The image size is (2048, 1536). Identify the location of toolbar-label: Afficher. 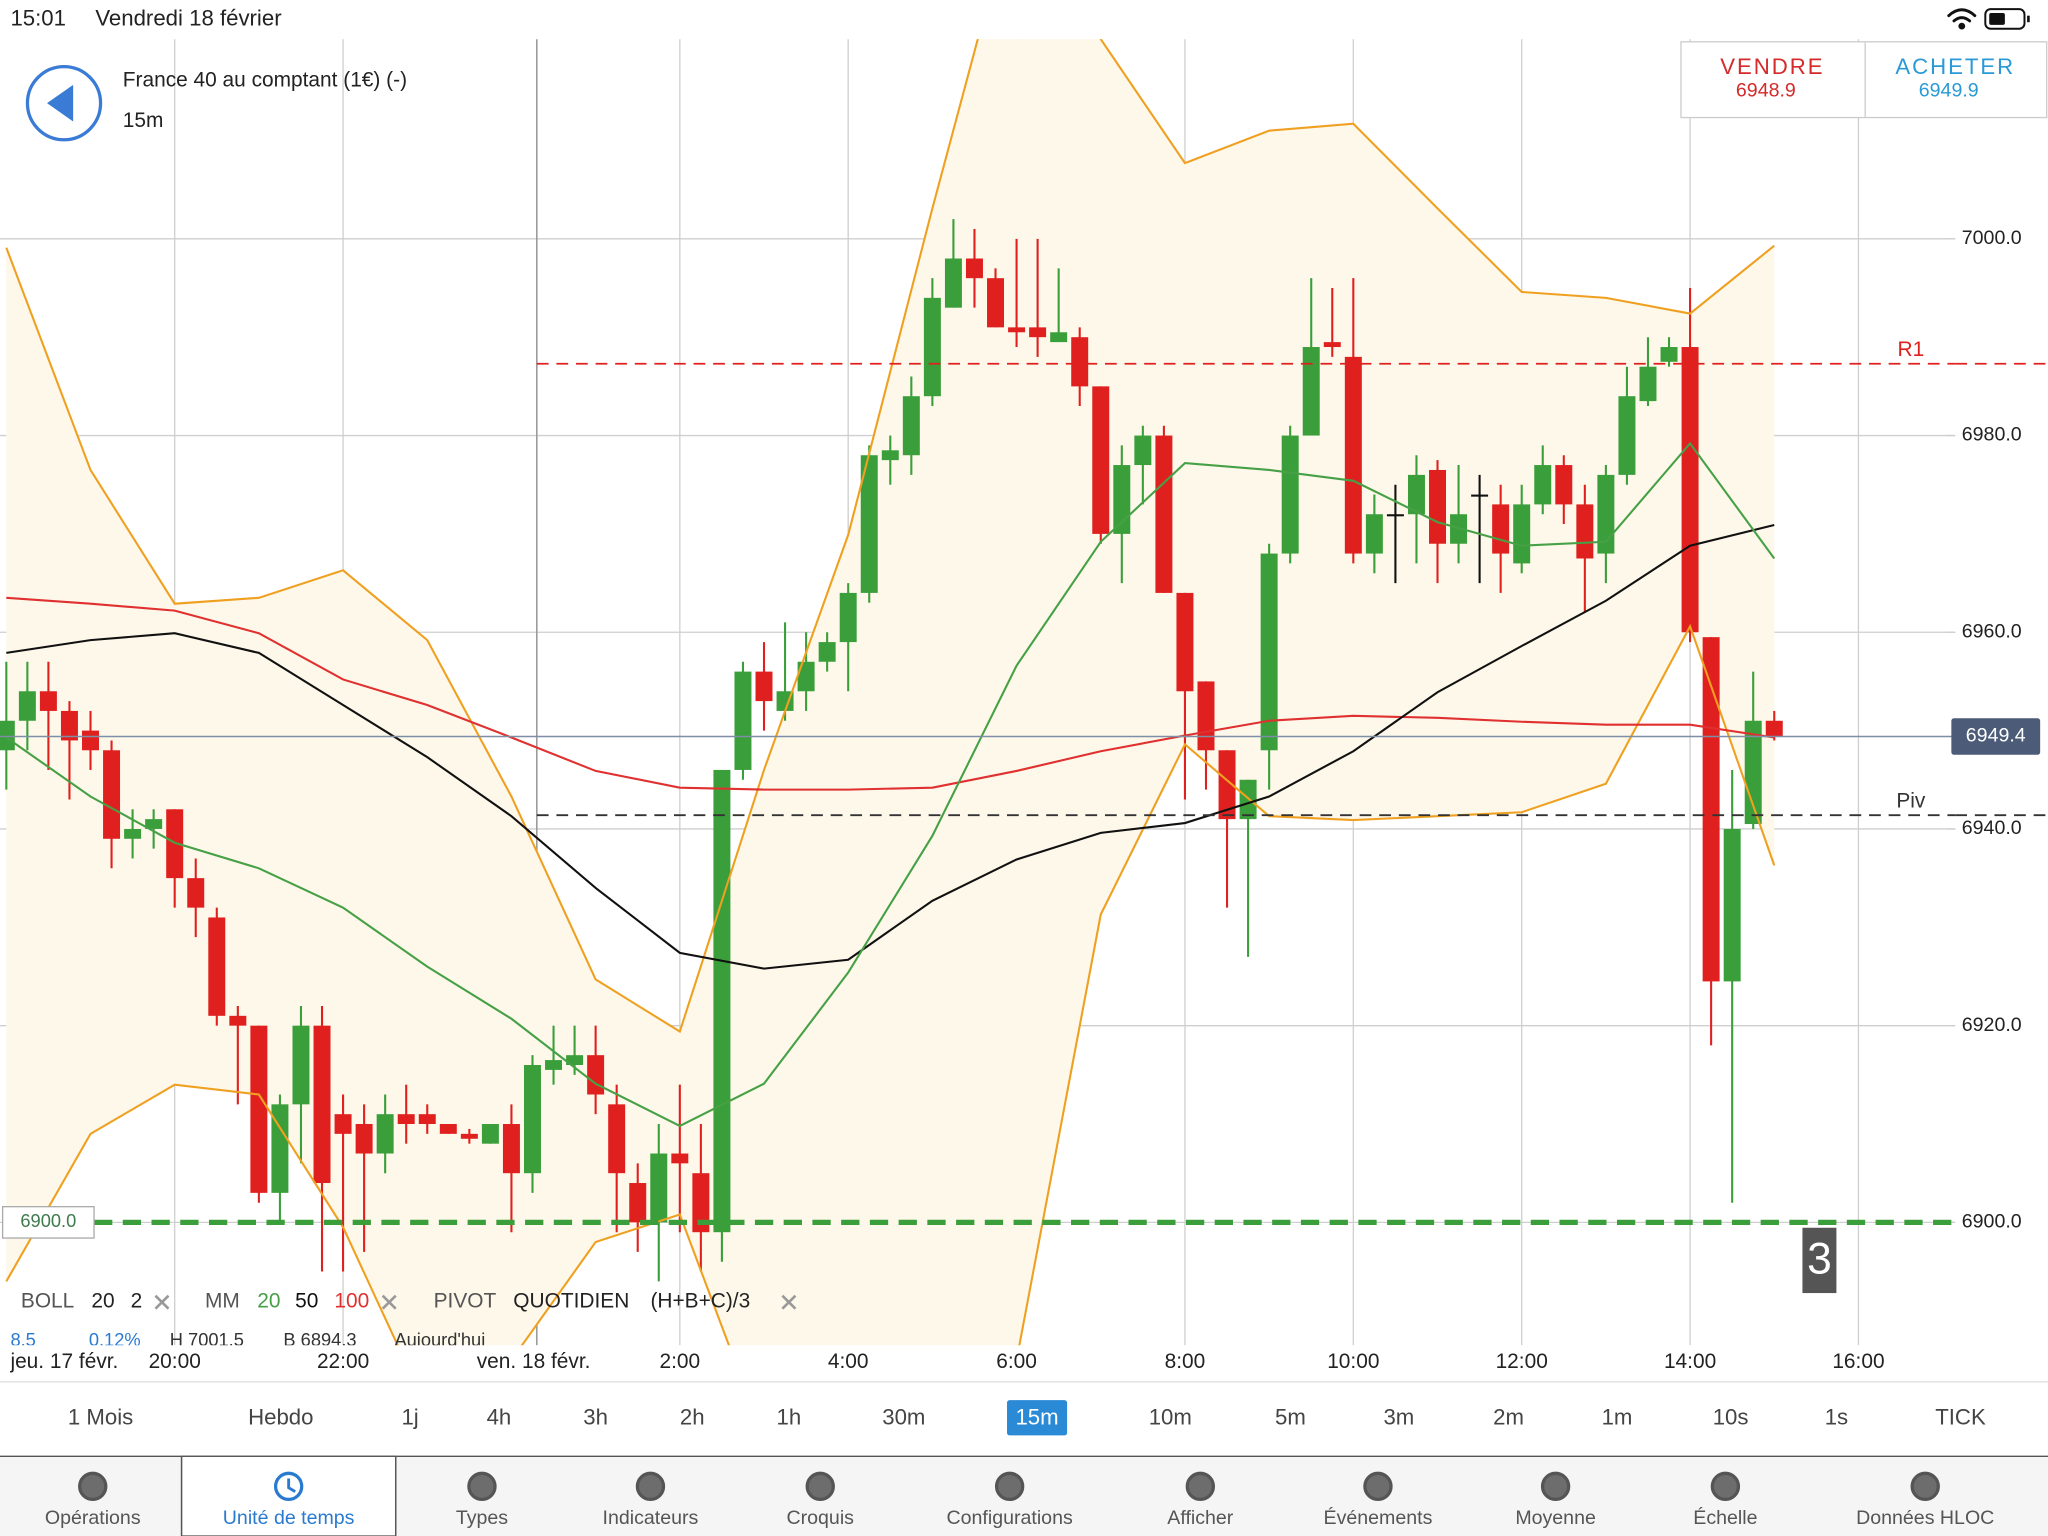
(1200, 1518).